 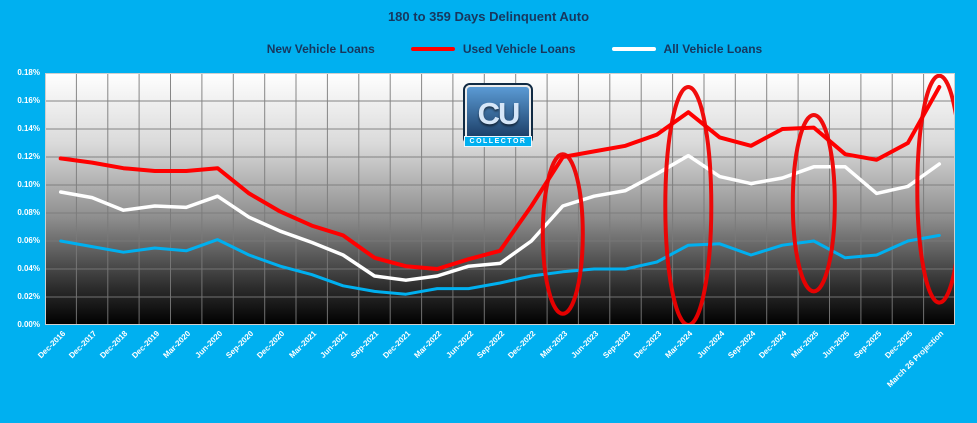 What do you see at coordinates (488, 16) in the screenshot?
I see `chart-title: 180 to 359 Days Delinquent Auto` at bounding box center [488, 16].